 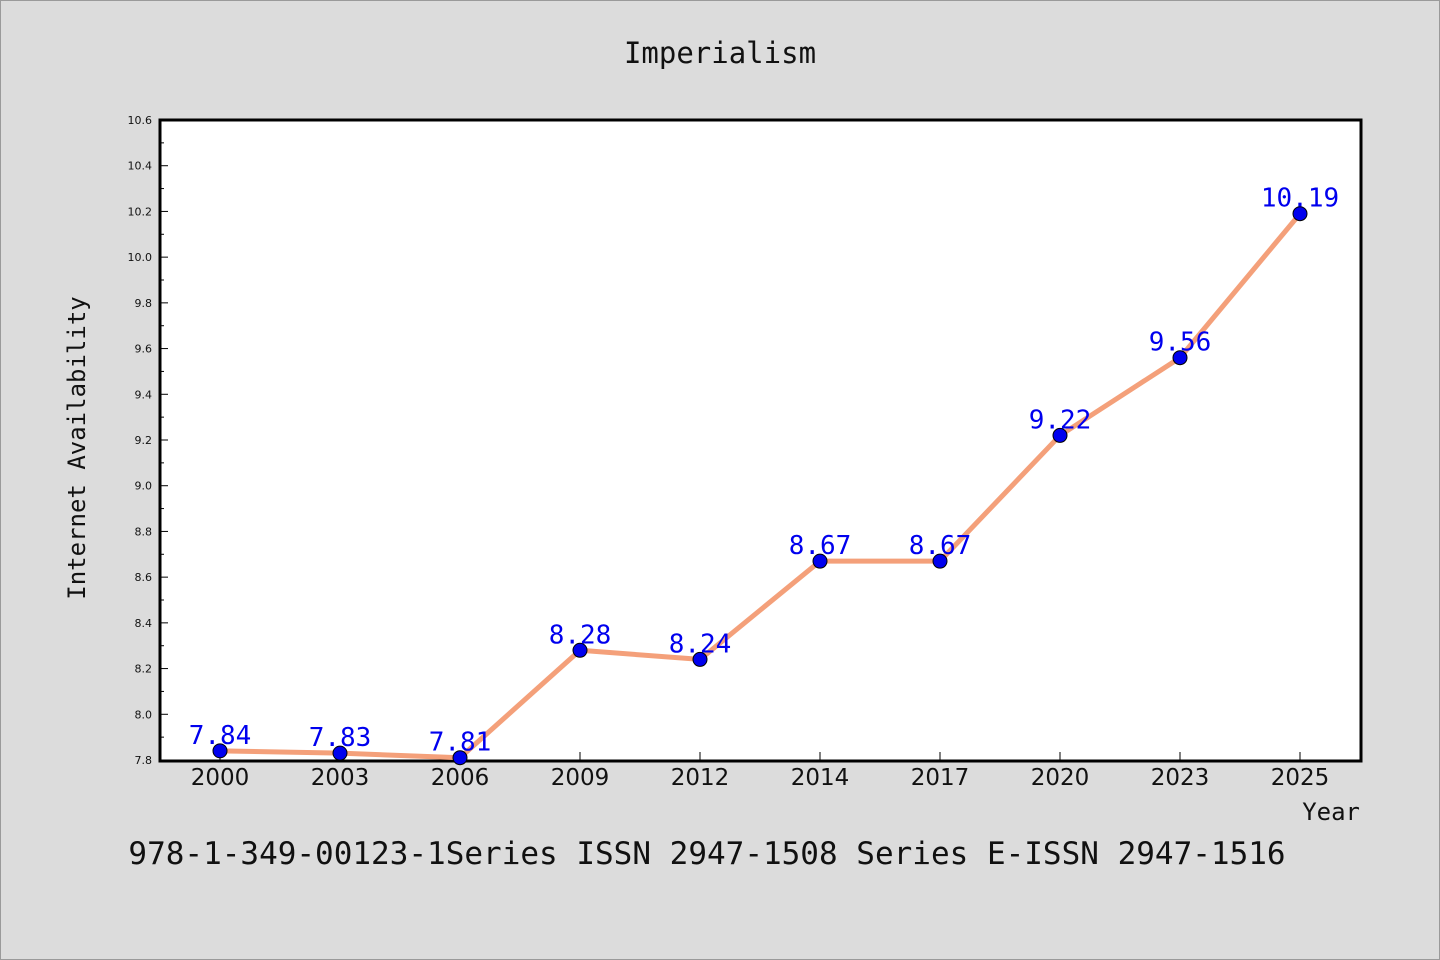 I want to click on x-tick-label: 2023, so click(x=1180, y=778).